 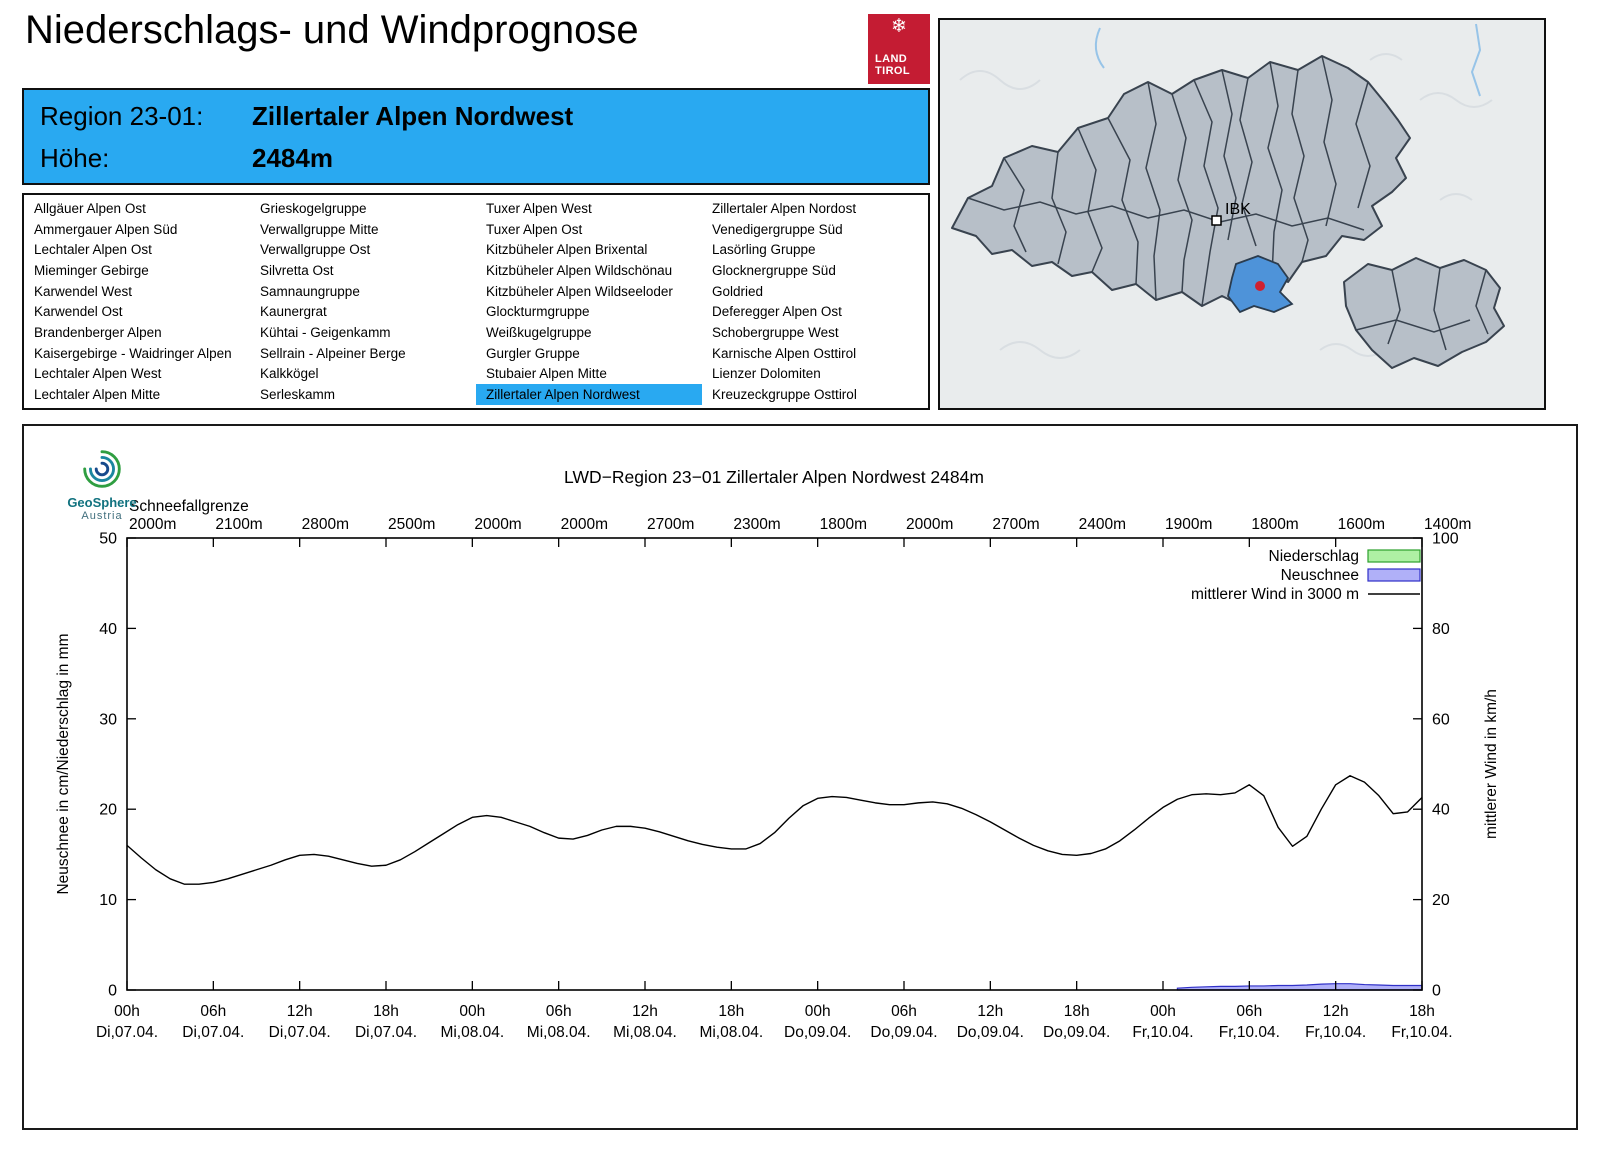 I want to click on y-axis-label-left: Neuschnee in cm/Niederschlag in mm, so click(x=63, y=763).